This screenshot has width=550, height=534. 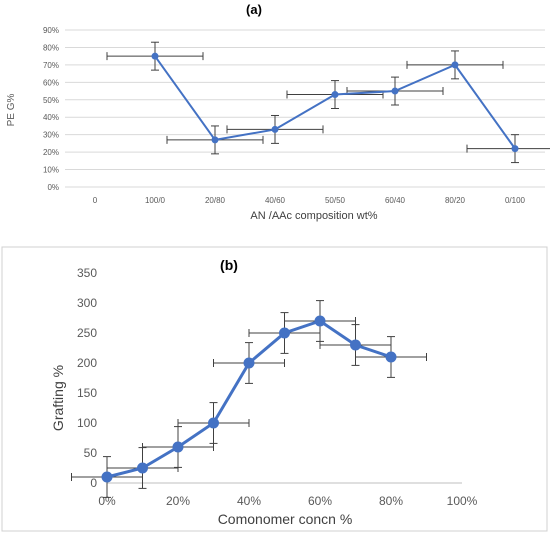 I want to click on chart-a-x-tick-label: 0, so click(x=95, y=200).